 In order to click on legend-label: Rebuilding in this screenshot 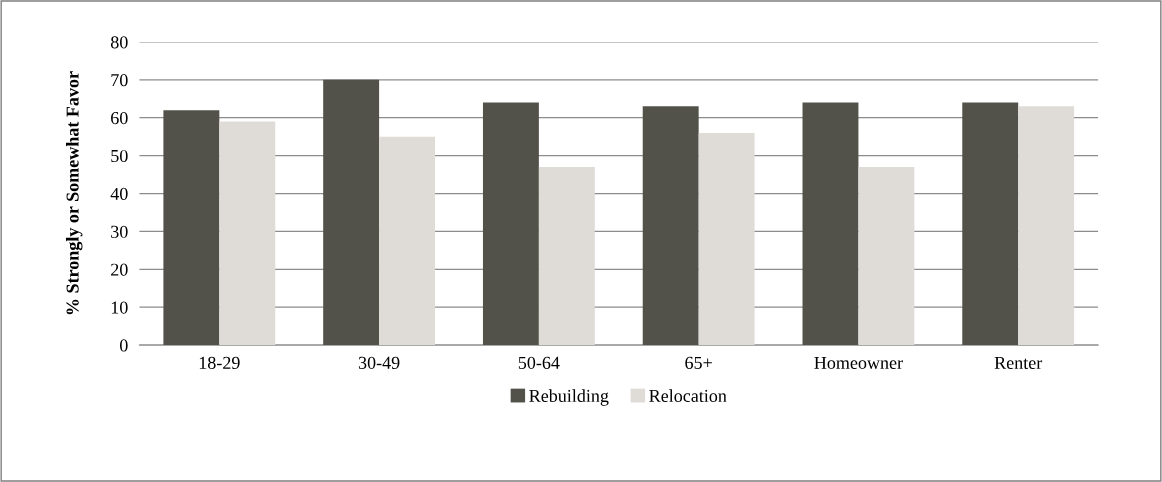, I will do `click(569, 397)`.